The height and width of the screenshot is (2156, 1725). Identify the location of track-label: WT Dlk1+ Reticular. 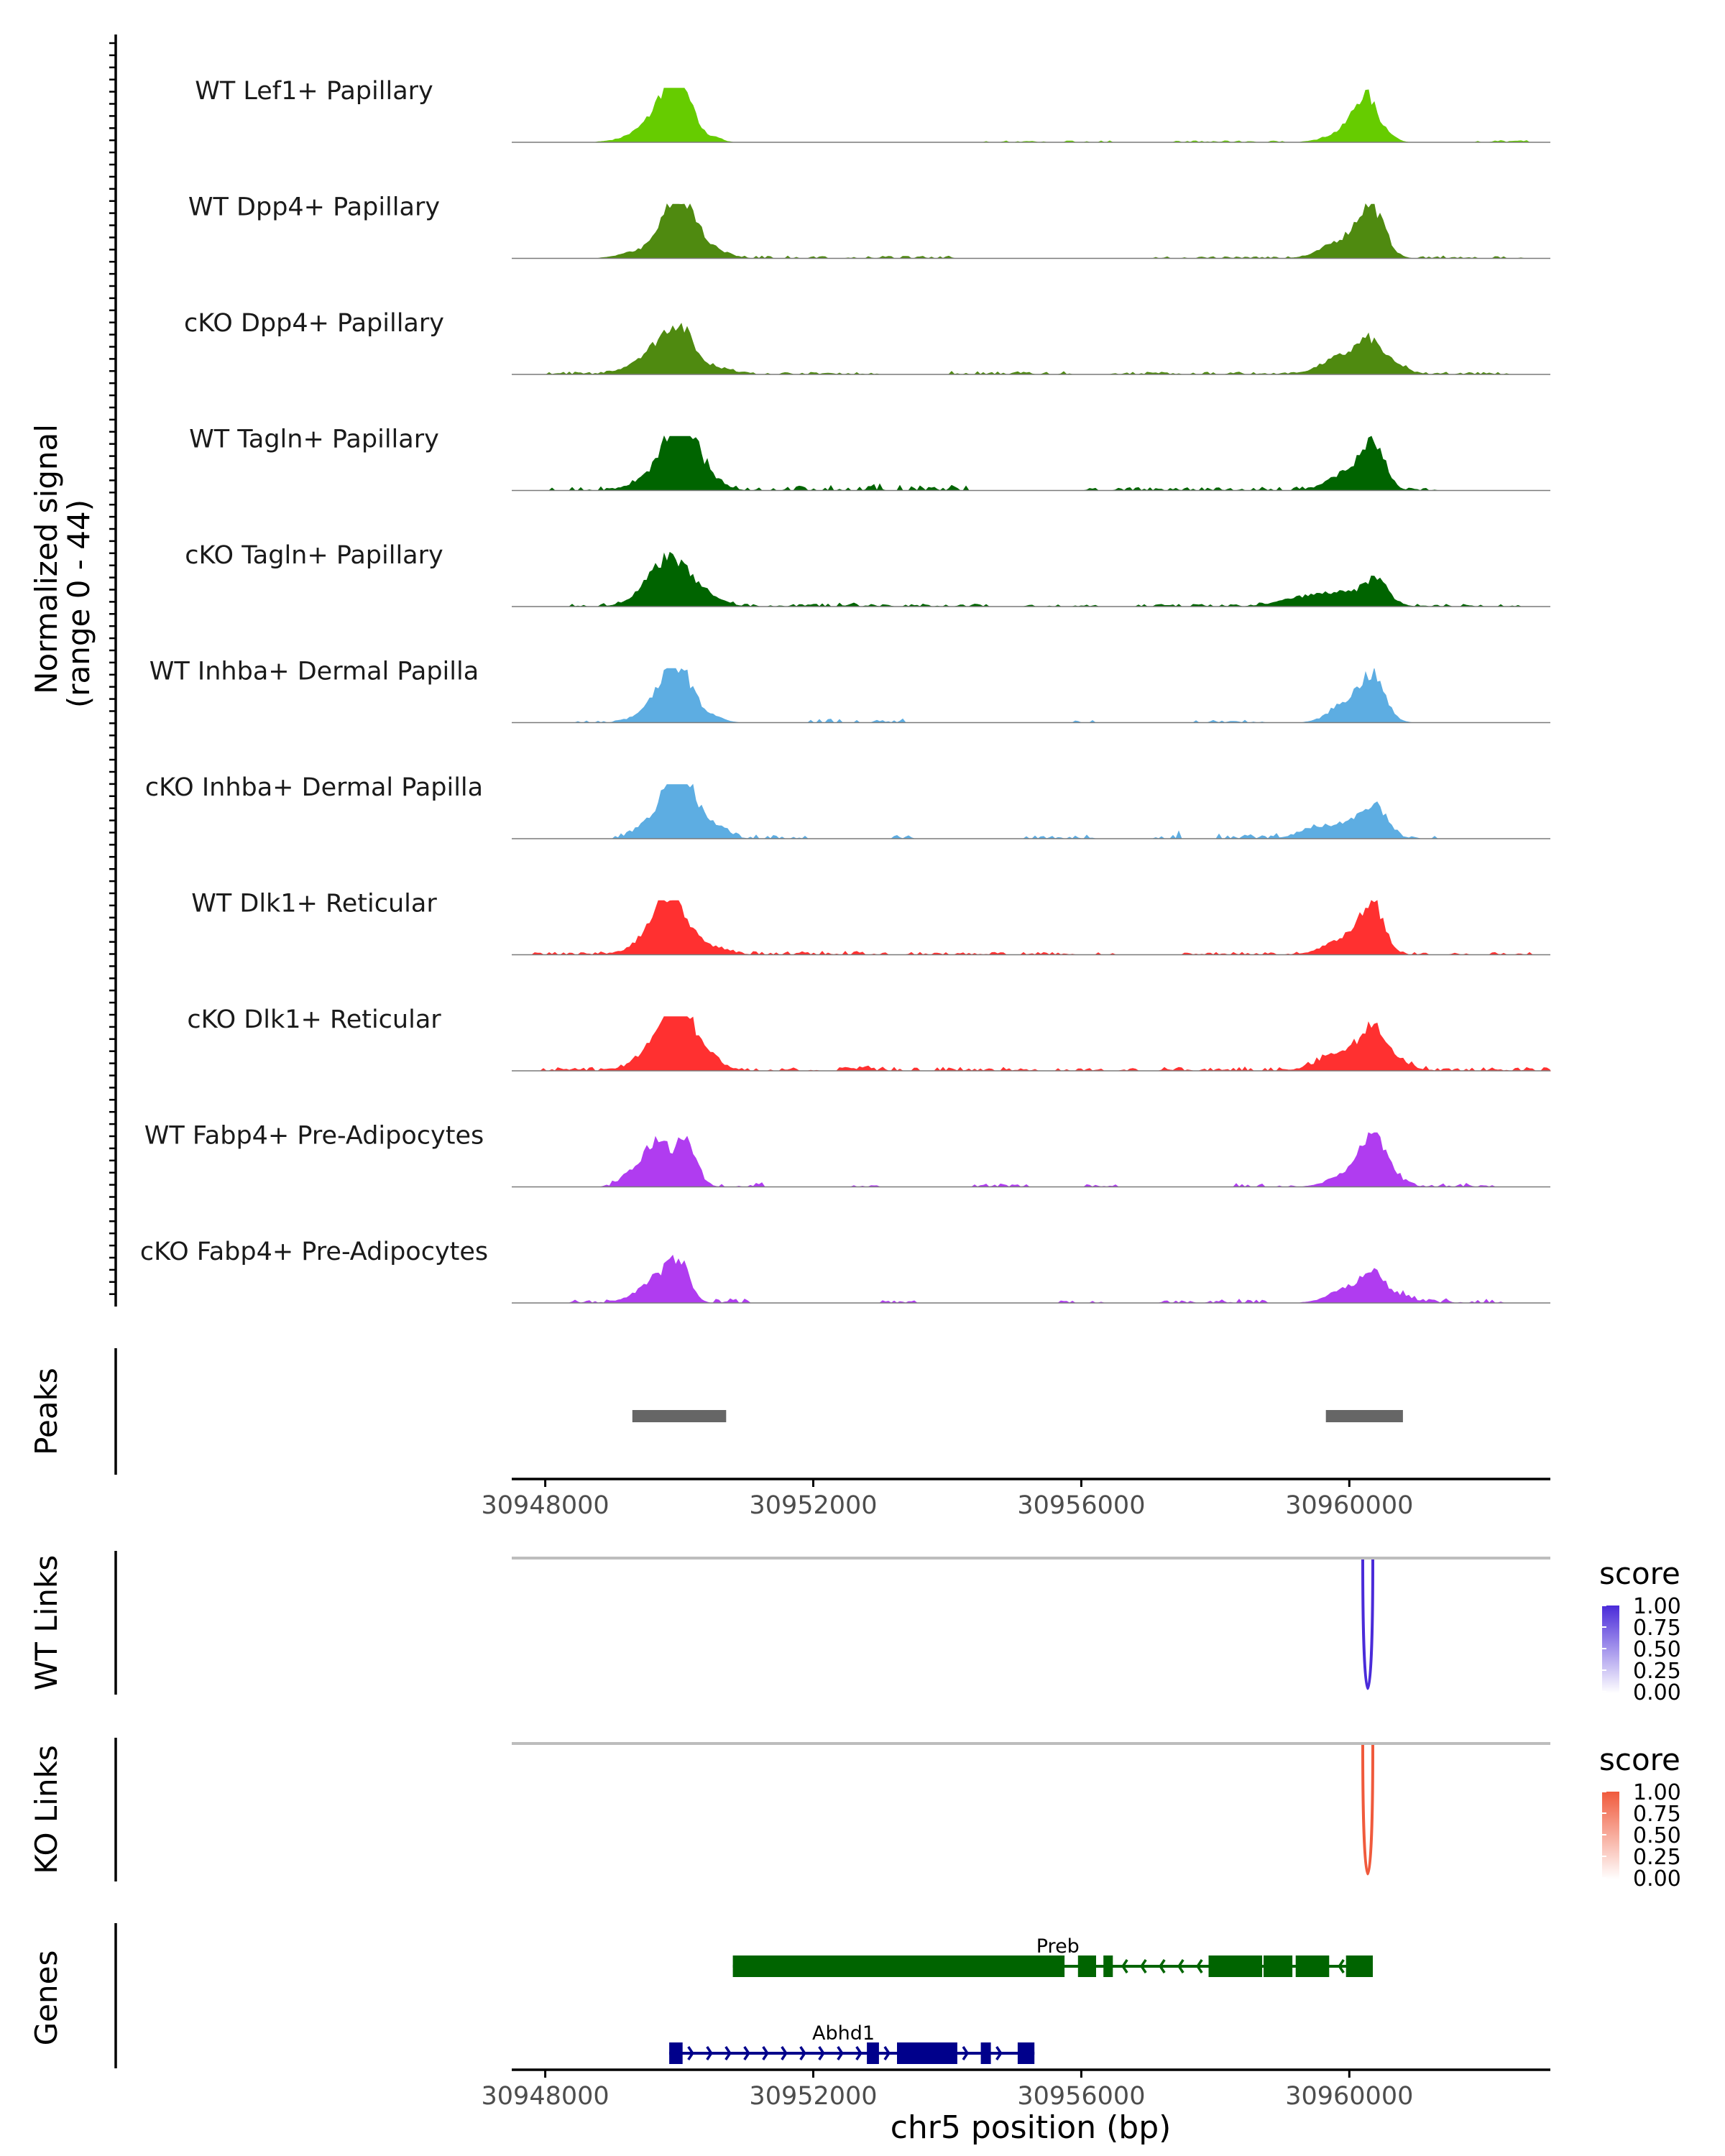
(314, 904).